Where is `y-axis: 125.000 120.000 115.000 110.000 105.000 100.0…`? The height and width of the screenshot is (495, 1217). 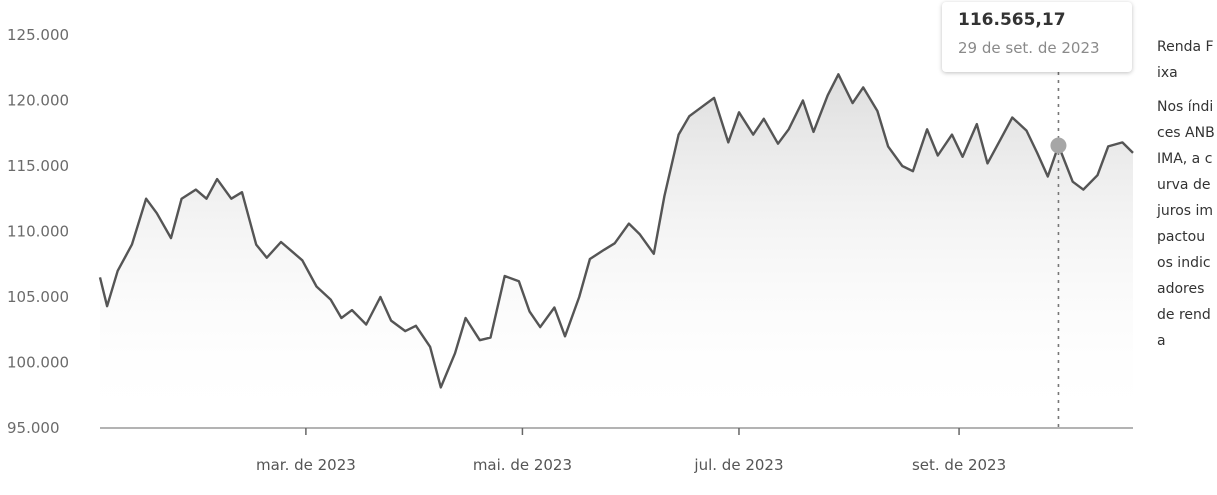 y-axis: 125.000 120.000 115.000 110.000 105.000 100.0… is located at coordinates (38, 231).